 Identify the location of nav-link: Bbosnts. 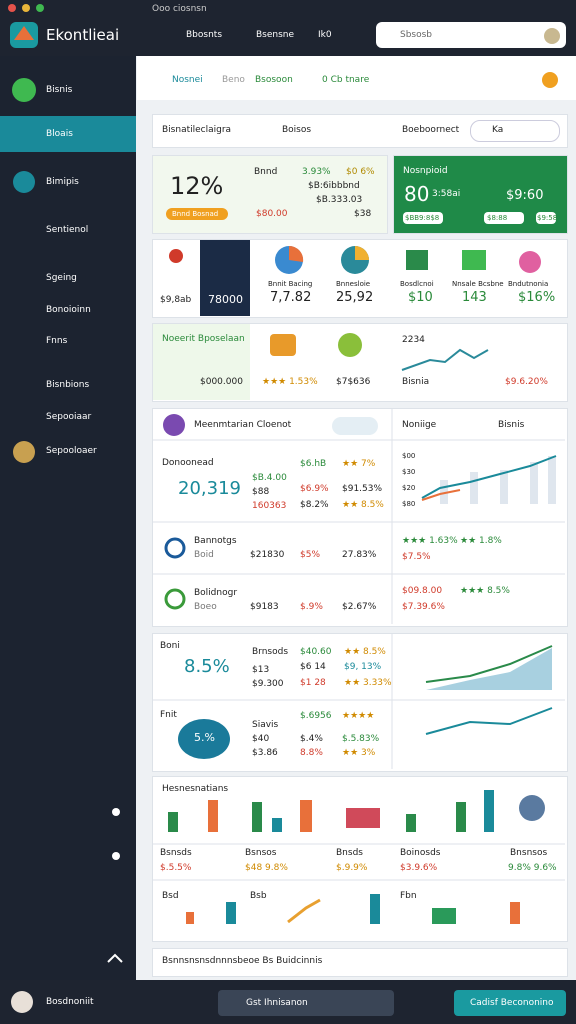
(204, 35).